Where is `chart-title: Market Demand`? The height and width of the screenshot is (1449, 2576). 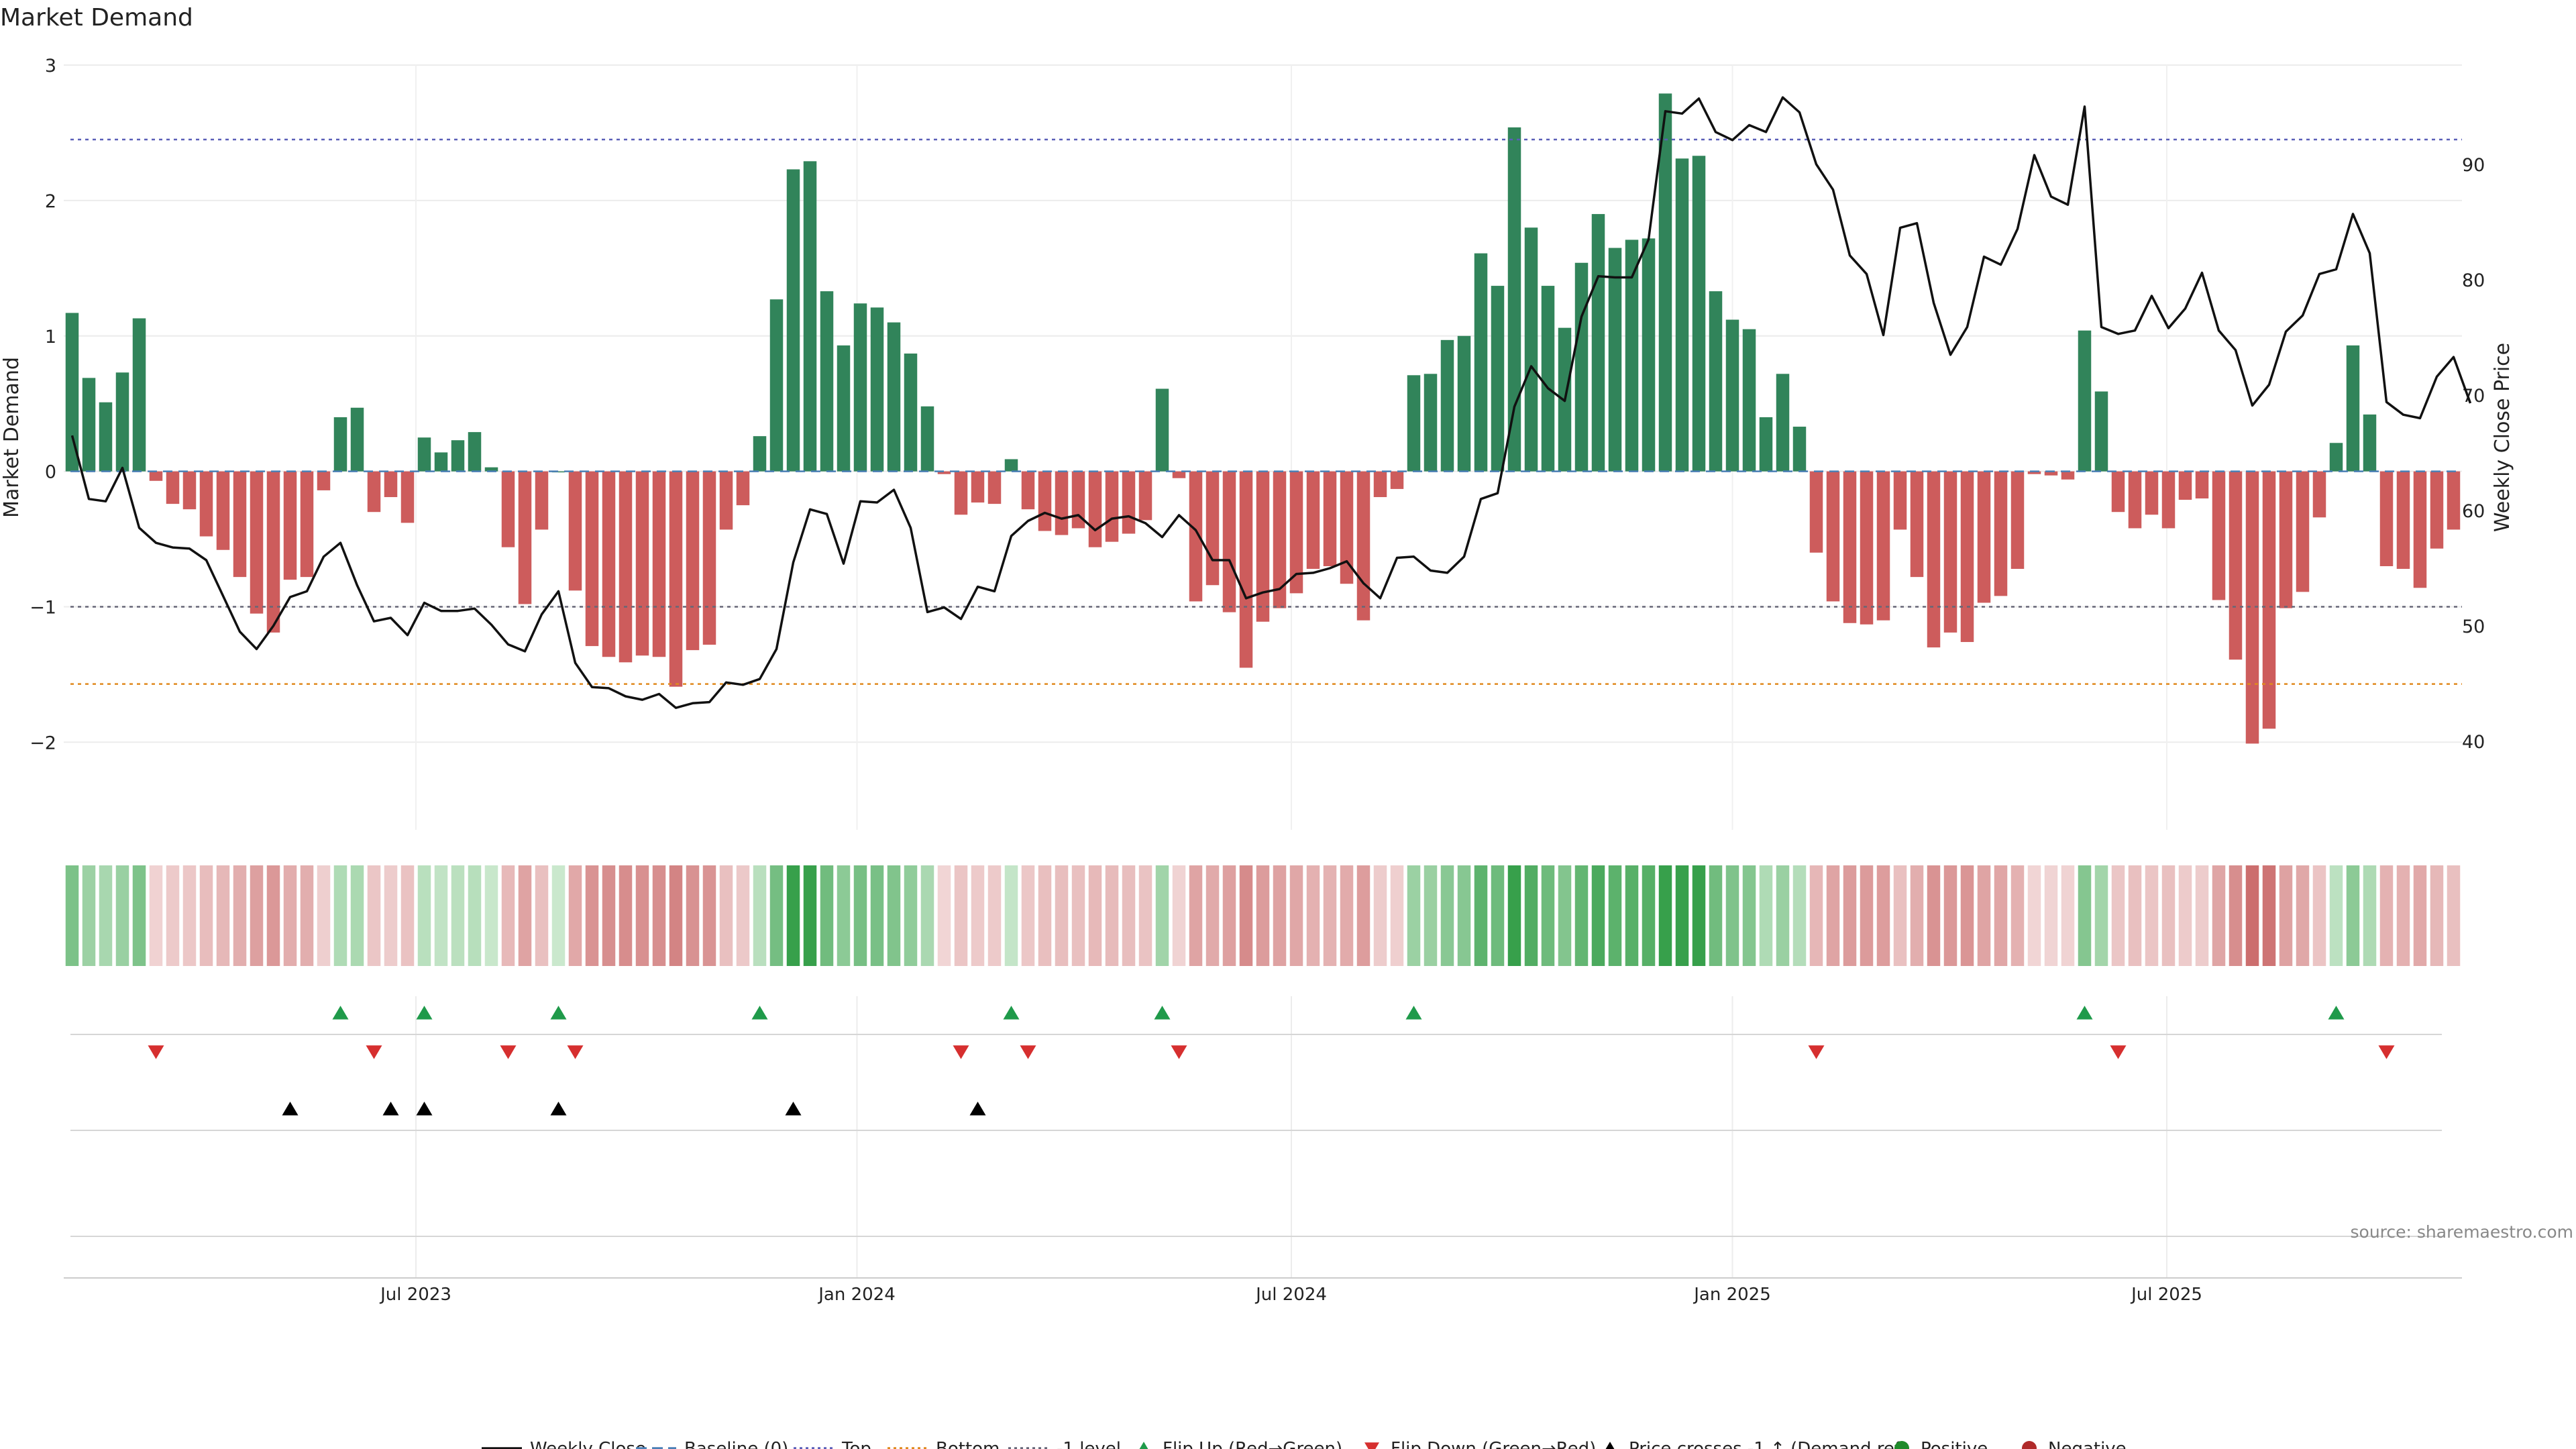
chart-title: Market Demand is located at coordinates (96, 18).